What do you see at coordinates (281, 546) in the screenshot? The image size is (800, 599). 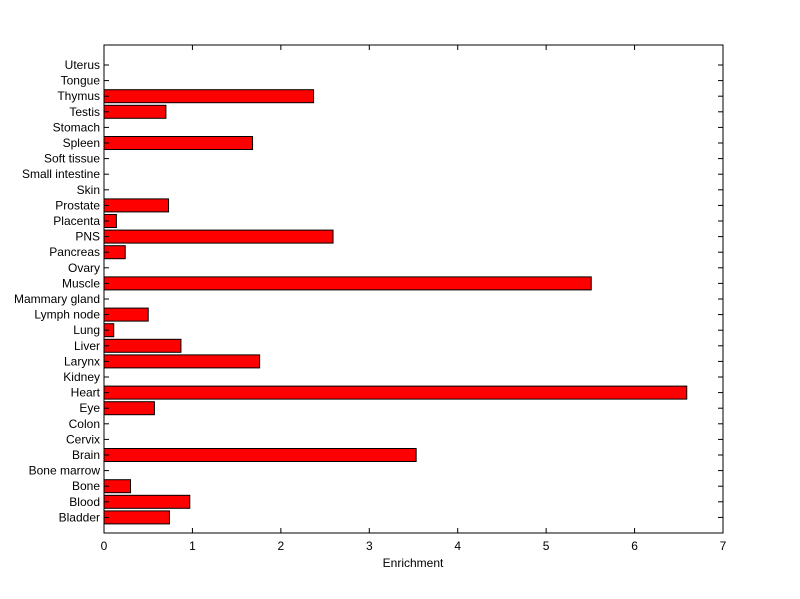 I see `x-tick-label-2: 2` at bounding box center [281, 546].